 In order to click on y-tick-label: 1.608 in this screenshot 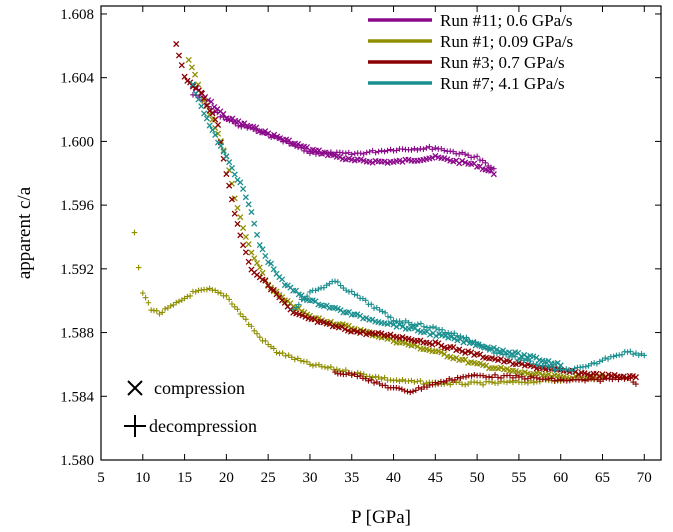, I will do `click(77, 15)`.